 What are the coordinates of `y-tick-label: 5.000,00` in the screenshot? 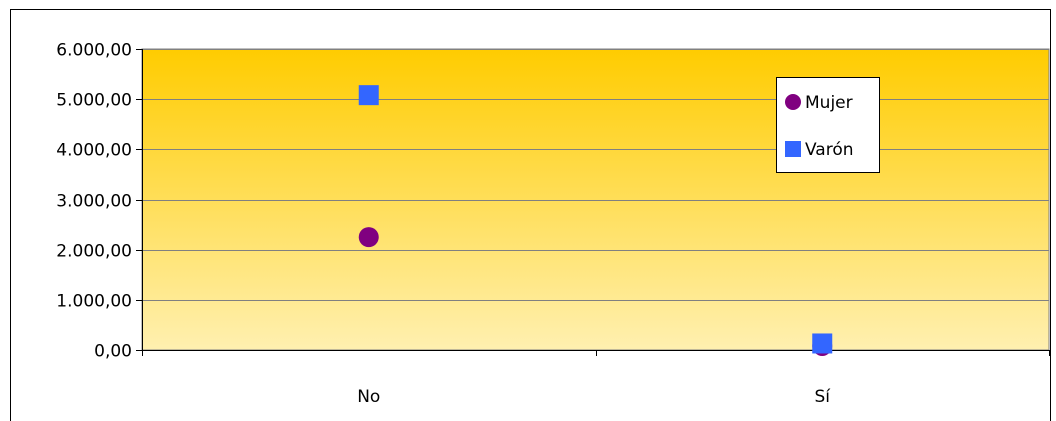 It's located at (94, 101).